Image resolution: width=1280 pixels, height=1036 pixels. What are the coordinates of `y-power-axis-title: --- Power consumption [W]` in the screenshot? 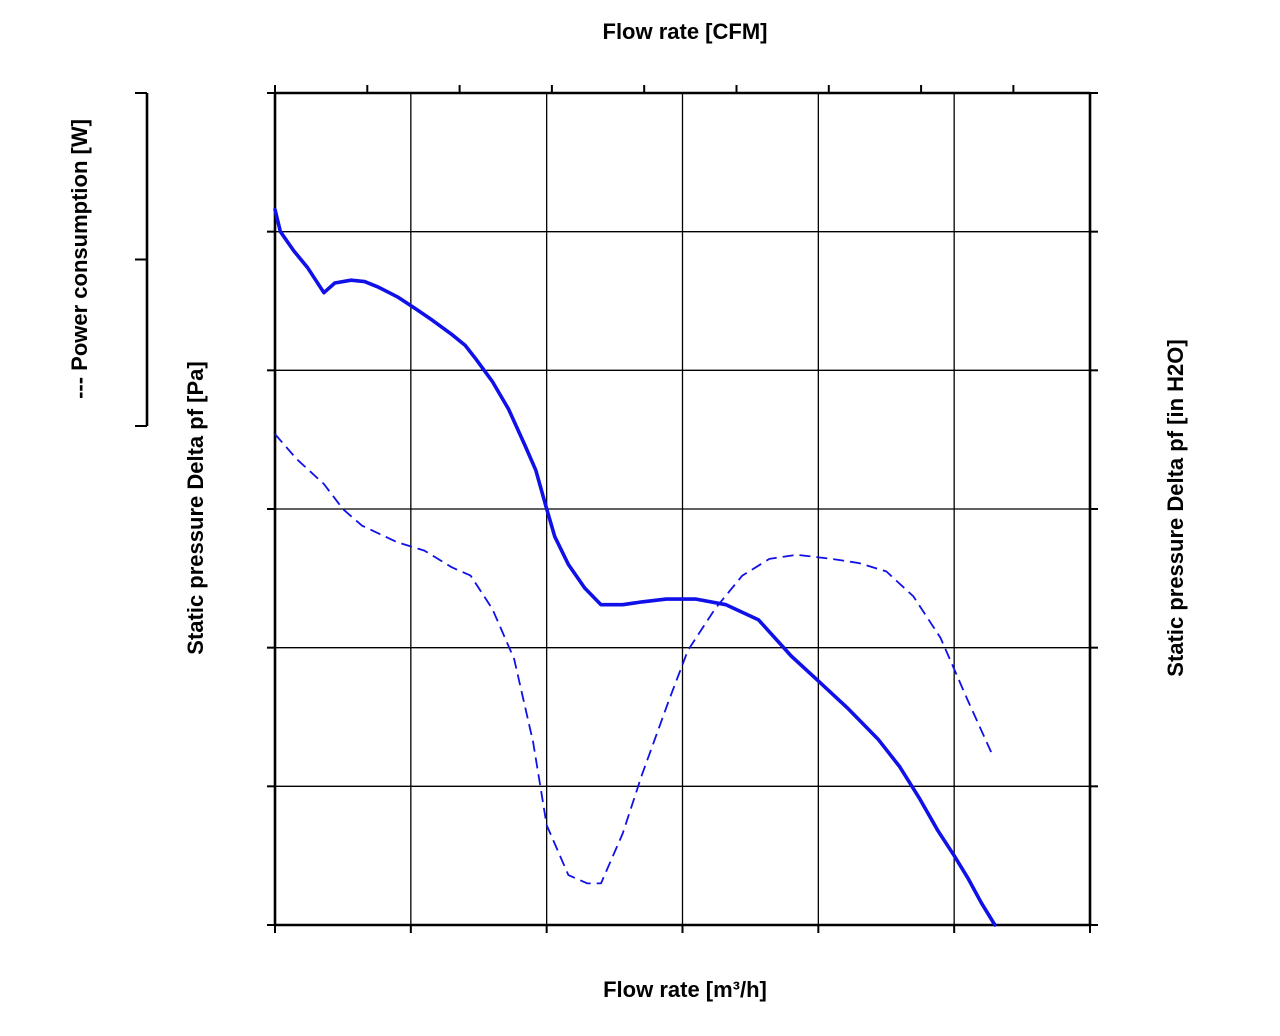 It's located at (79, 259).